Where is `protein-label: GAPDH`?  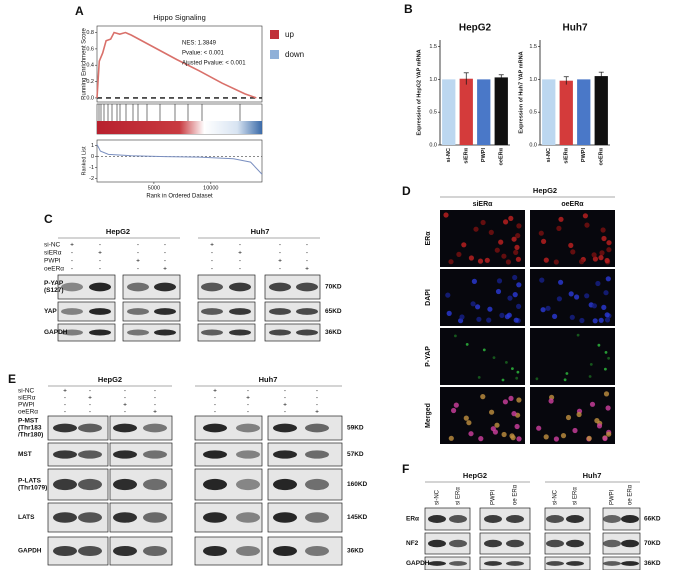
protein-label: GAPDH is located at coordinates (418, 563).